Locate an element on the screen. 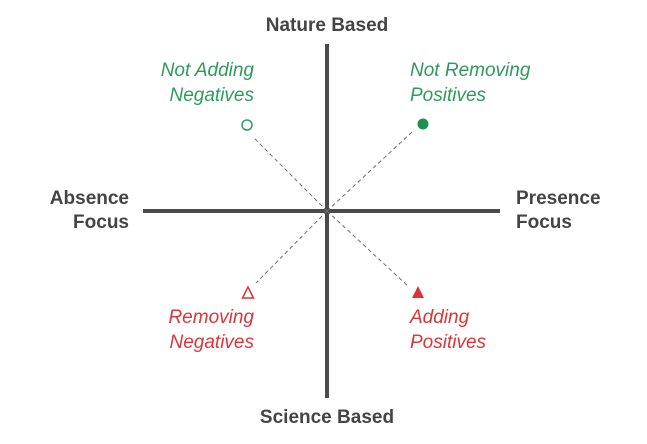 This screenshot has height=444, width=647. axis-label-left-line1: Absence is located at coordinates (89, 198).